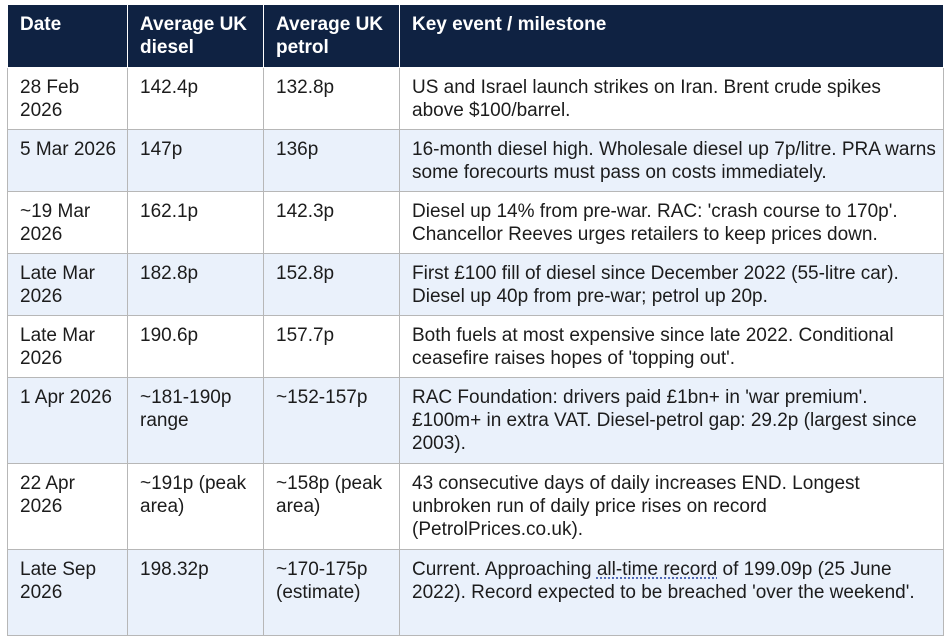  Describe the element at coordinates (195, 592) in the screenshot. I see `cell-diesel: 198.32p` at that location.